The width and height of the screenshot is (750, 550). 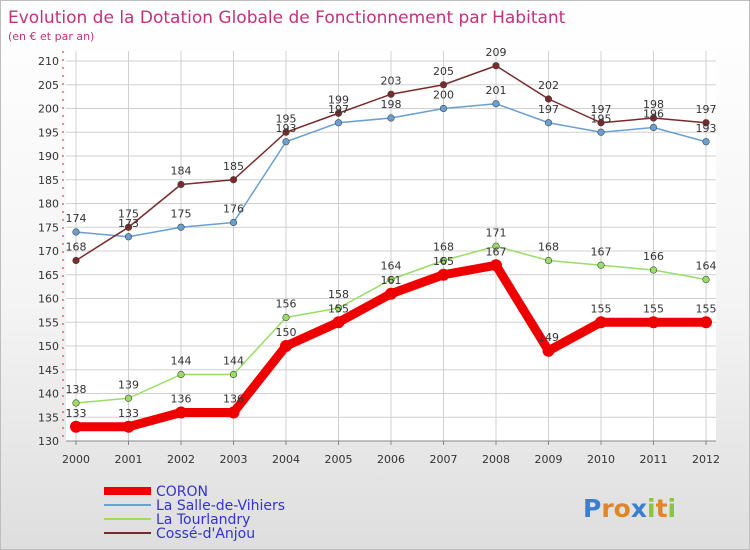 What do you see at coordinates (706, 459) in the screenshot?
I see `x-tick-label: 2012` at bounding box center [706, 459].